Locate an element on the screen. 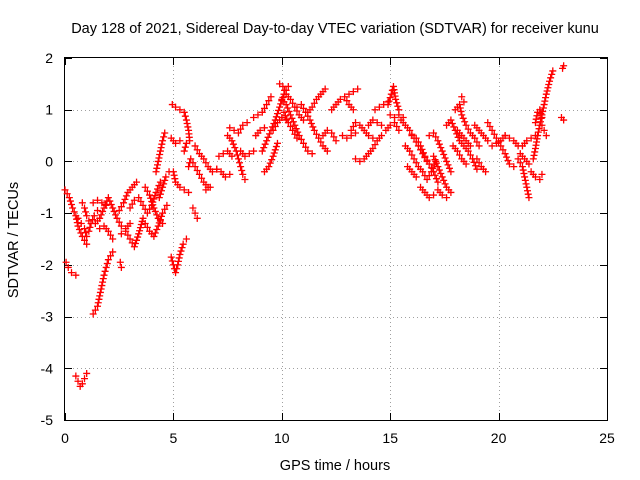 This screenshot has width=640, height=480. x-tick-label: 25 is located at coordinates (607, 438).